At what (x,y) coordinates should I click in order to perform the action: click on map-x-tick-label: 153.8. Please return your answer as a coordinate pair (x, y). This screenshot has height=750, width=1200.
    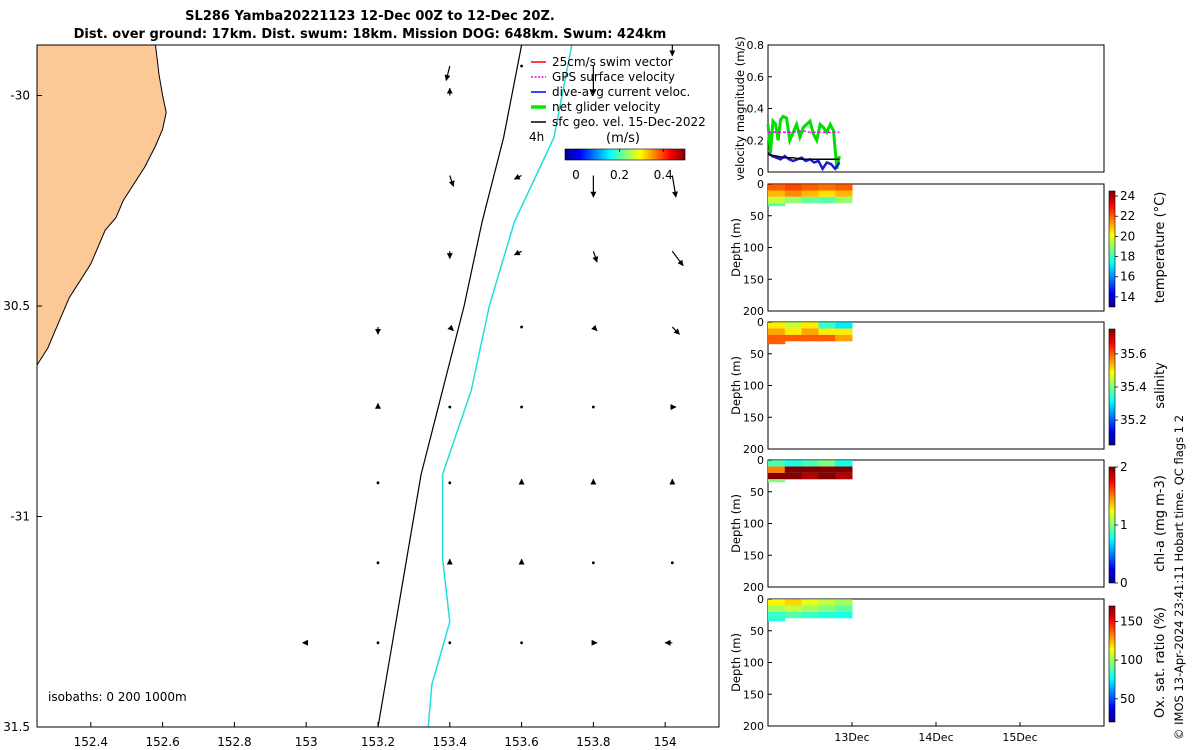
    Looking at the image, I should click on (593, 742).